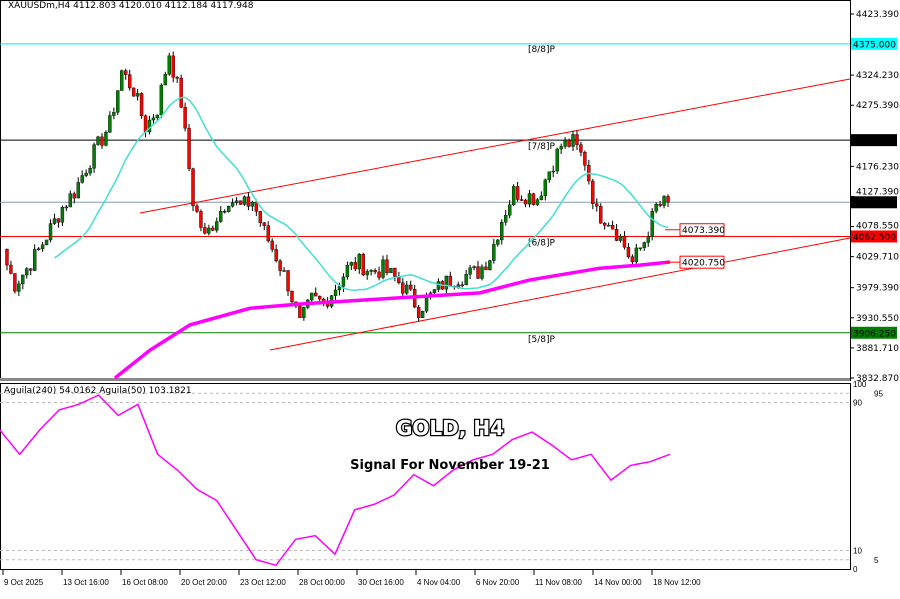  I want to click on price-badge-label: 4062.500, so click(874, 238).